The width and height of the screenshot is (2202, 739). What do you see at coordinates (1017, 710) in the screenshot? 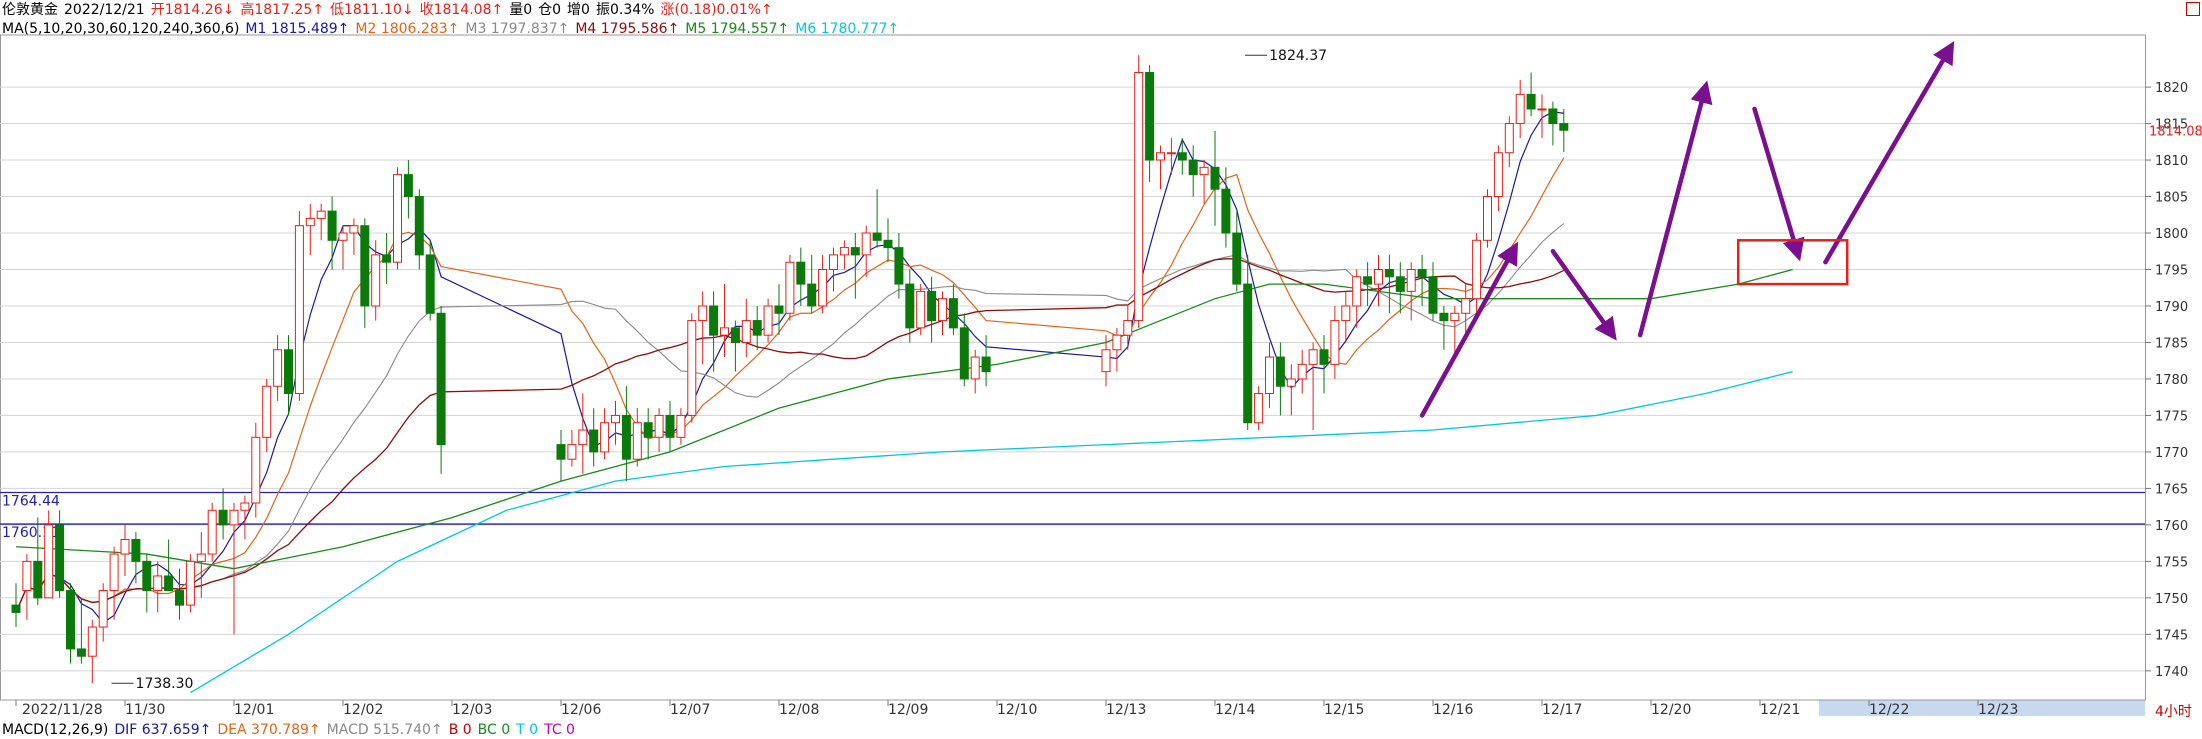
I see `x-tick-label: 12/10` at bounding box center [1017, 710].